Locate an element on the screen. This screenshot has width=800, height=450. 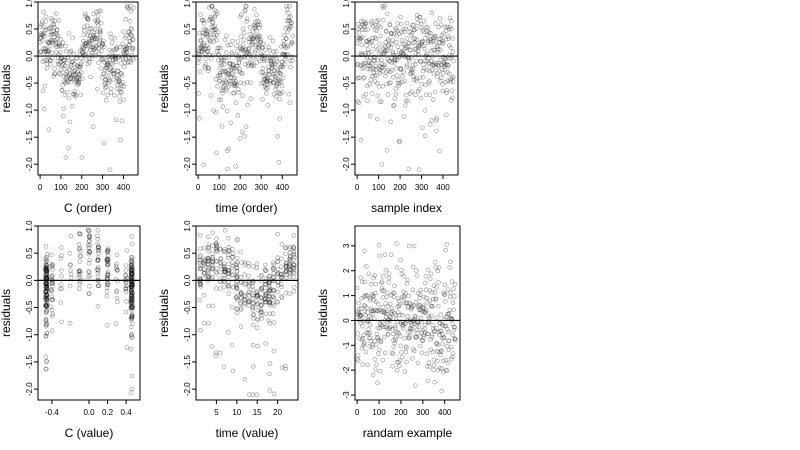
y-tick-label: 1.0 is located at coordinates (29, 226).